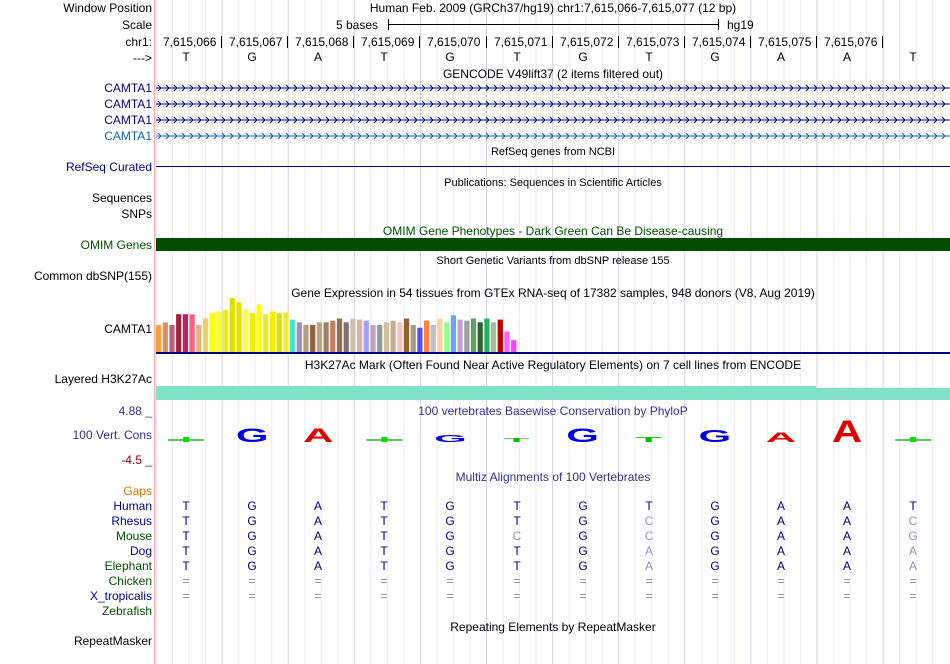  I want to click on repeatmasker-track-label: RepeatMasker, so click(112, 641).